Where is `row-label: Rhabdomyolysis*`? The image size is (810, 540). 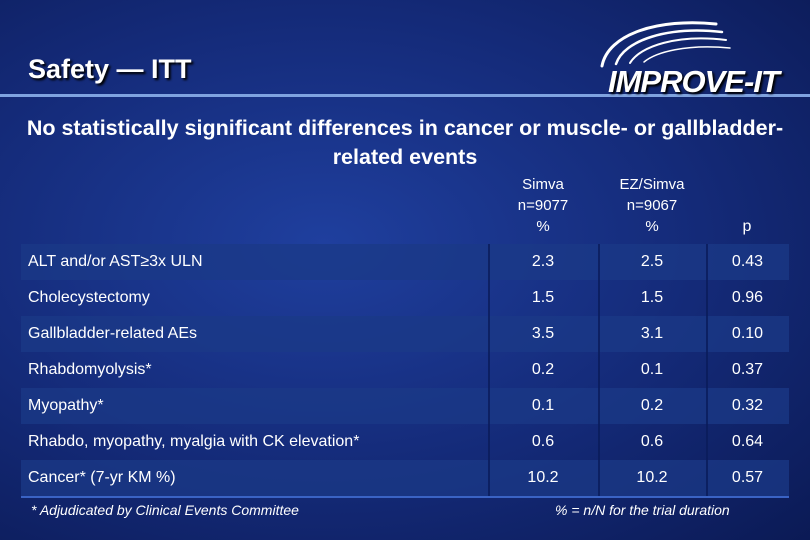
row-label: Rhabdomyolysis* is located at coordinates (90, 369).